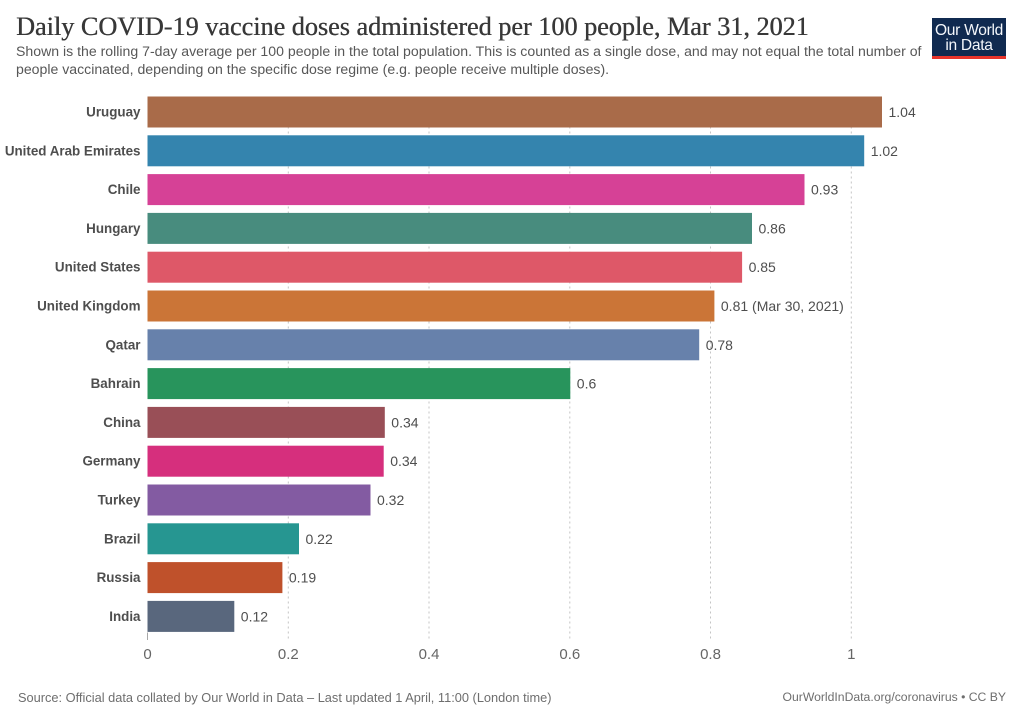 The image size is (1024, 723). What do you see at coordinates (124, 344) in the screenshot?
I see `svg-text: Qatar` at bounding box center [124, 344].